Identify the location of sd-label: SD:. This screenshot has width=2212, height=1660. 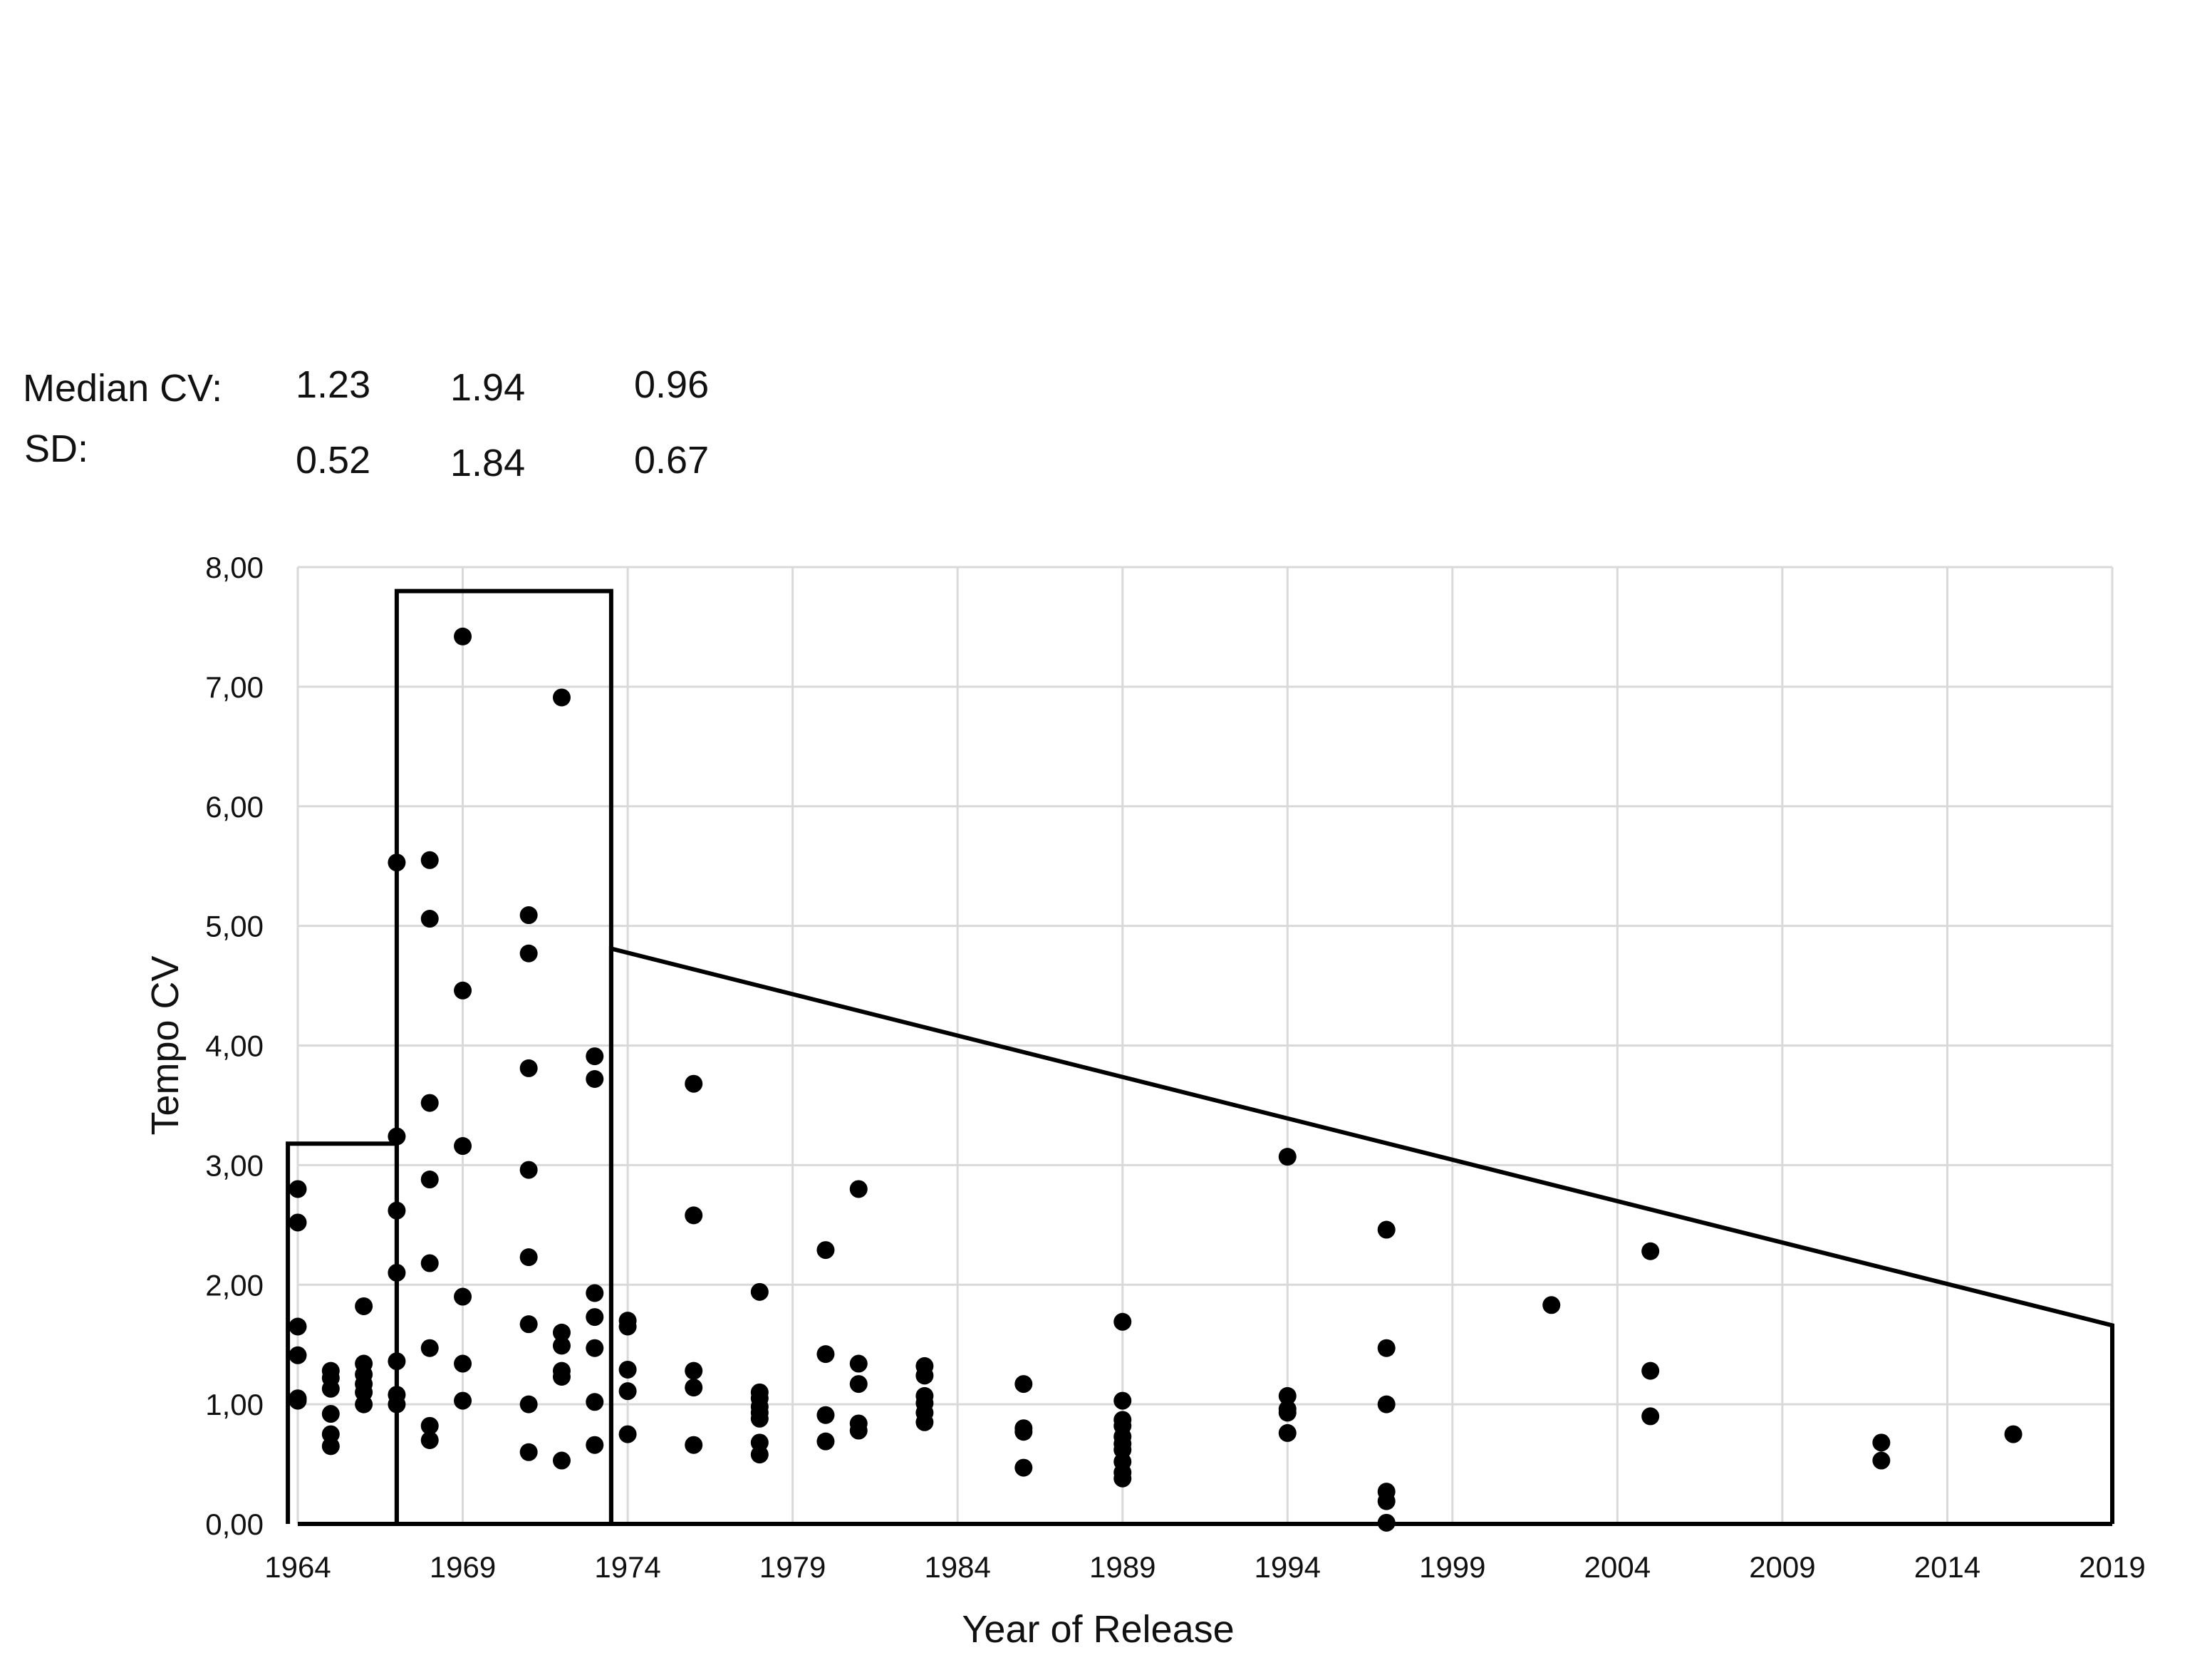
(56, 448).